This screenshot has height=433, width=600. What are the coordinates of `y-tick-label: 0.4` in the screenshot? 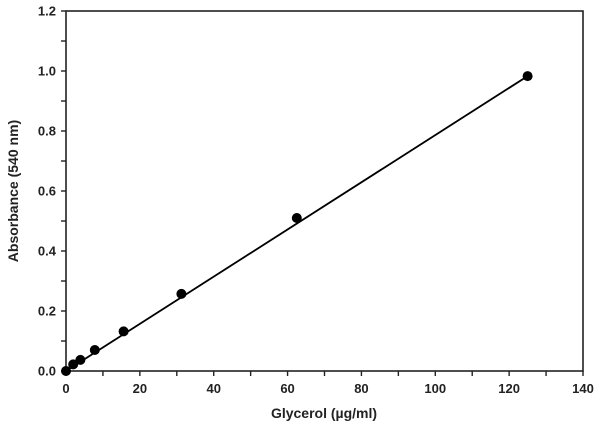 It's located at (47, 251).